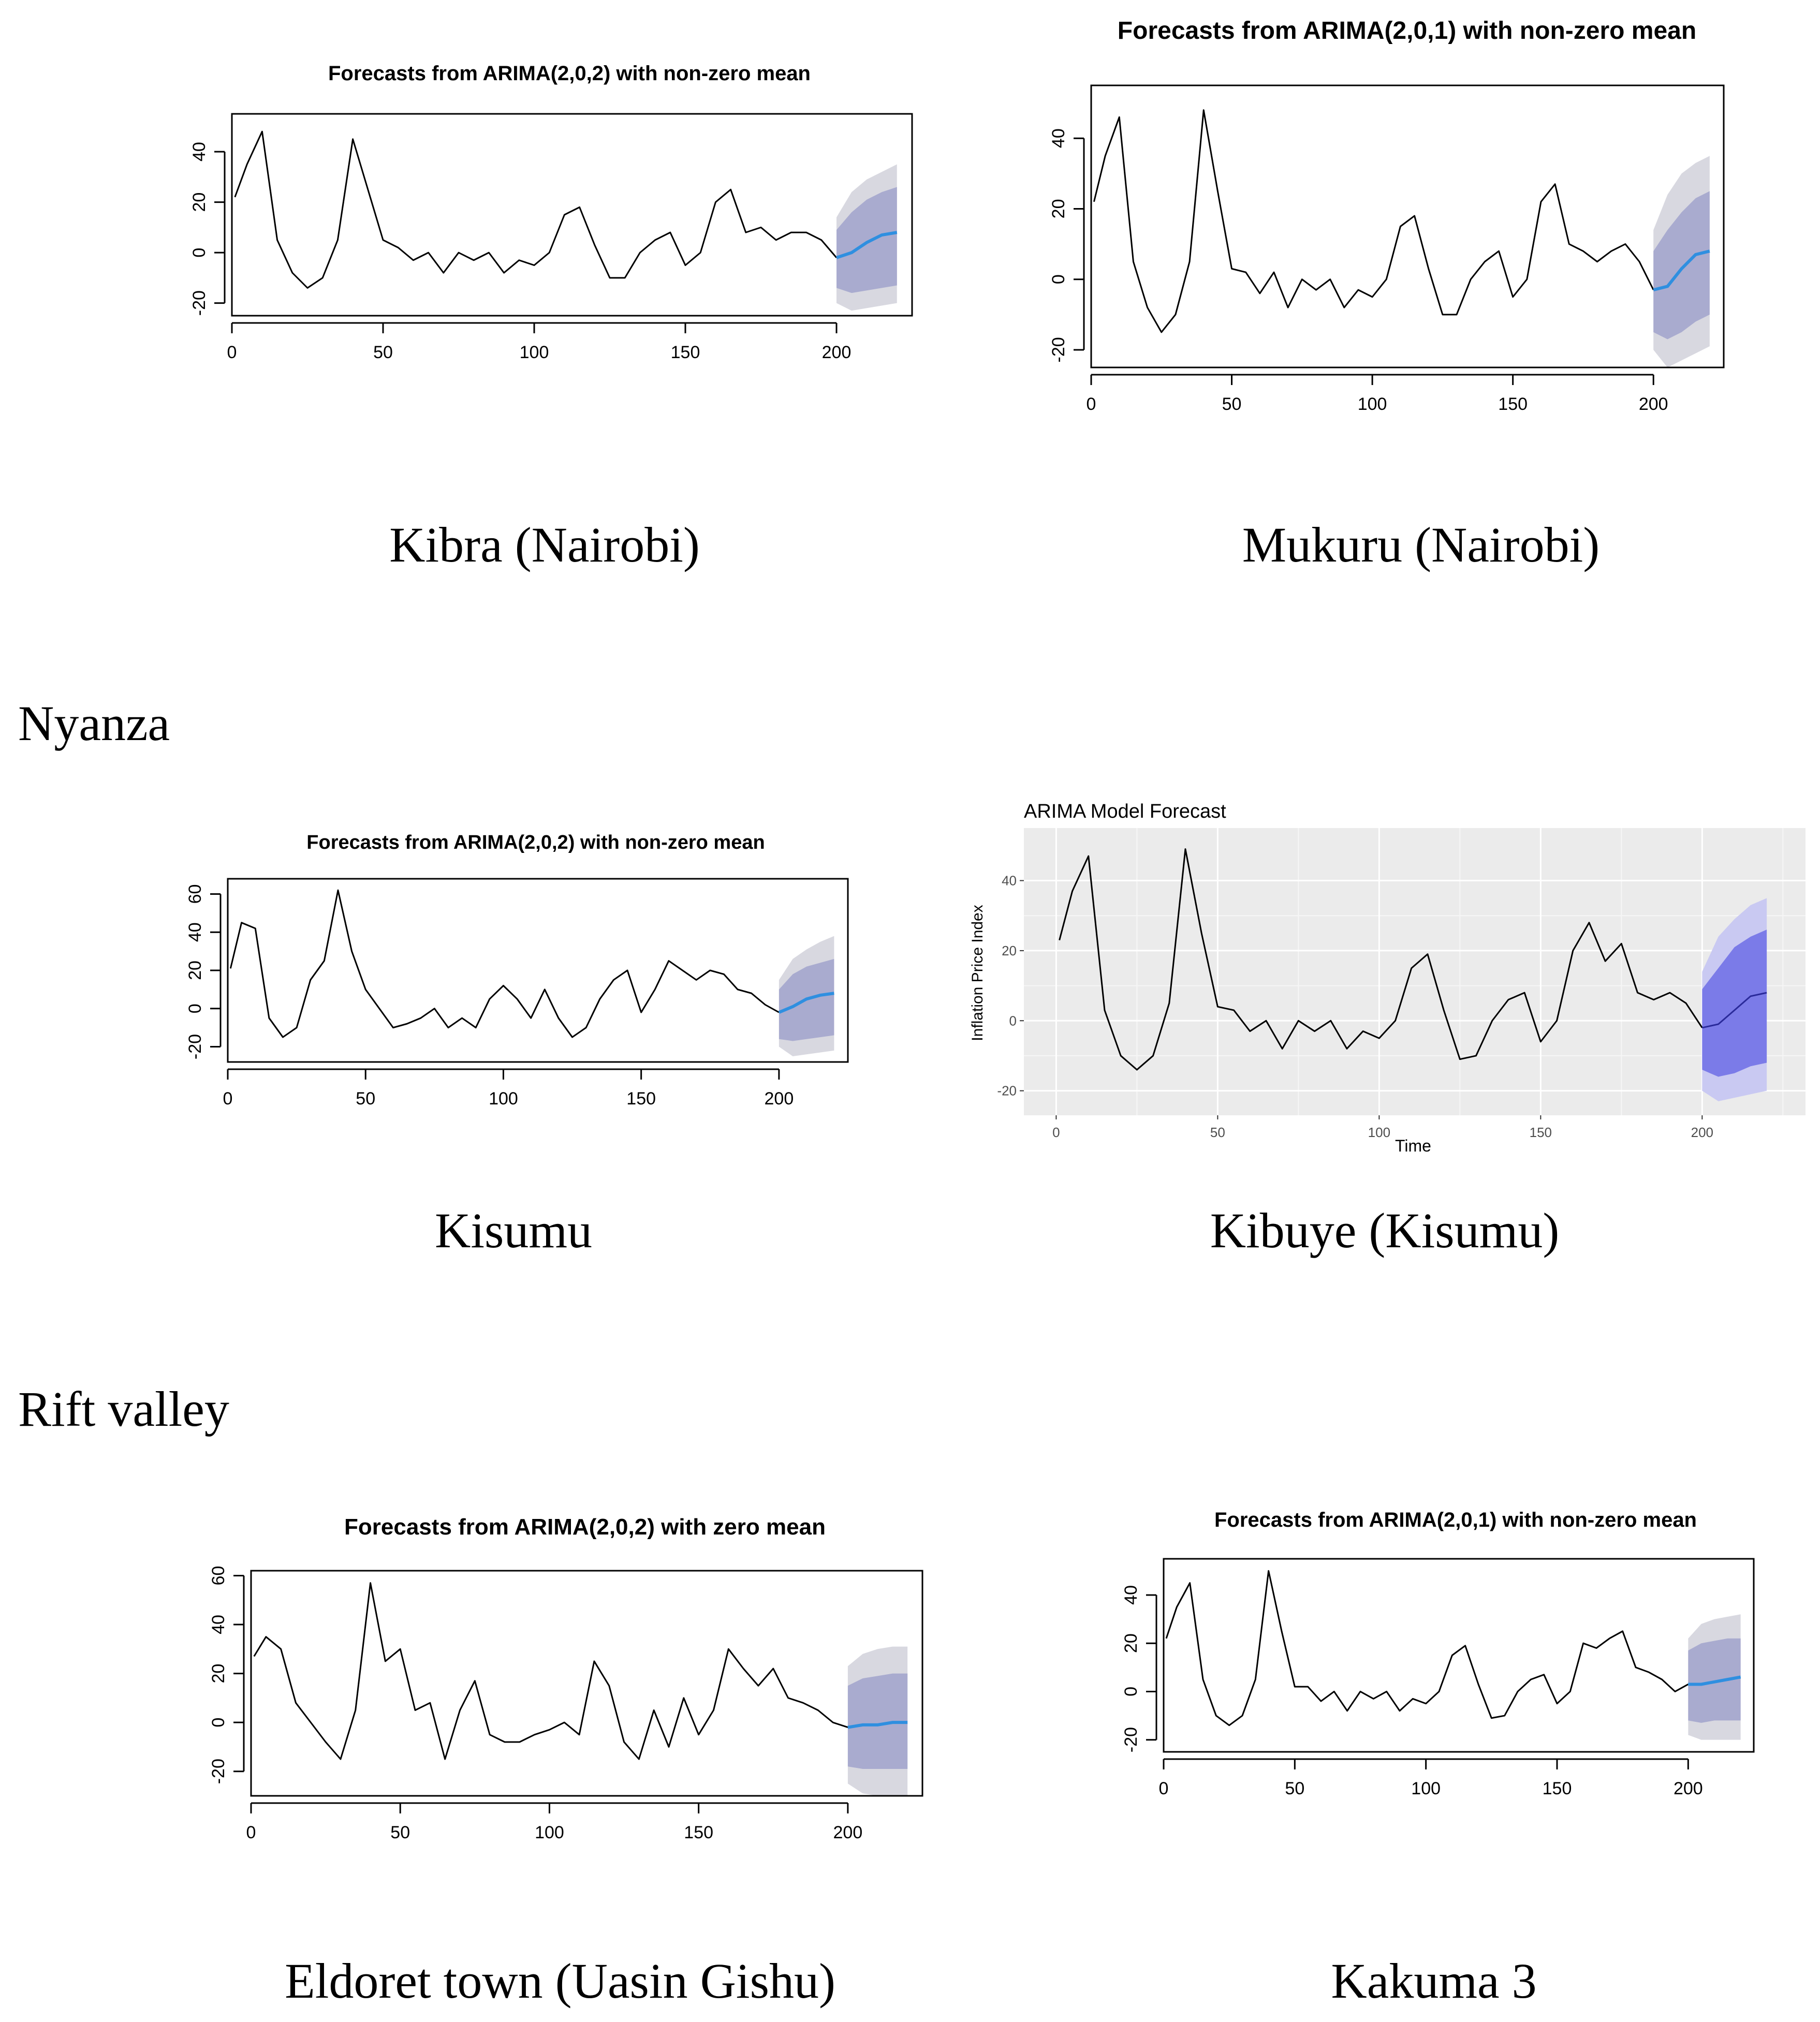  I want to click on section-heading-nyanza: Nyanza, so click(94, 723).